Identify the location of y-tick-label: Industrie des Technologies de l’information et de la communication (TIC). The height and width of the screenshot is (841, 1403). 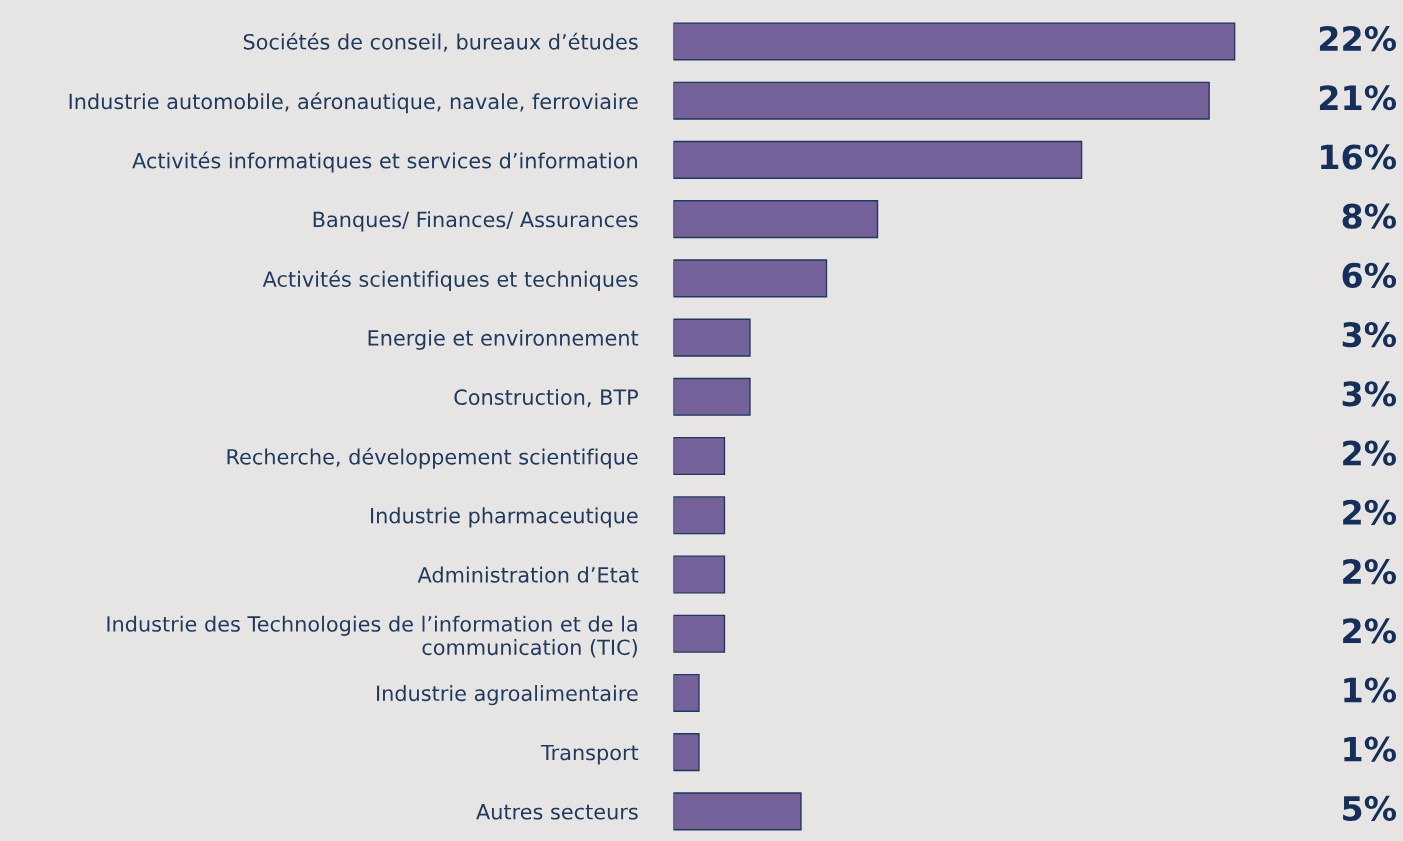
(372, 636).